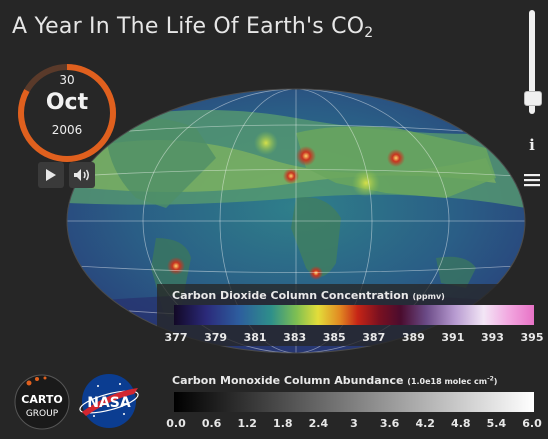  I want to click on speaker-icon, so click(81, 175).